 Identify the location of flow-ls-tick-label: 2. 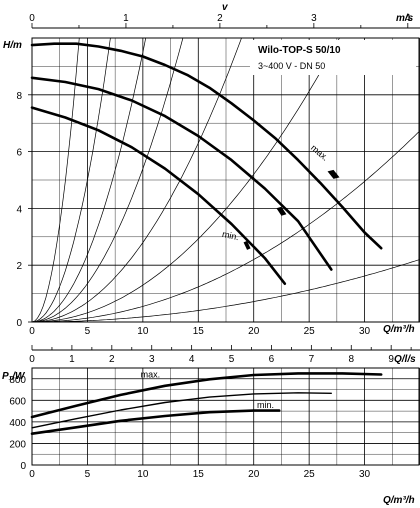
(112, 359).